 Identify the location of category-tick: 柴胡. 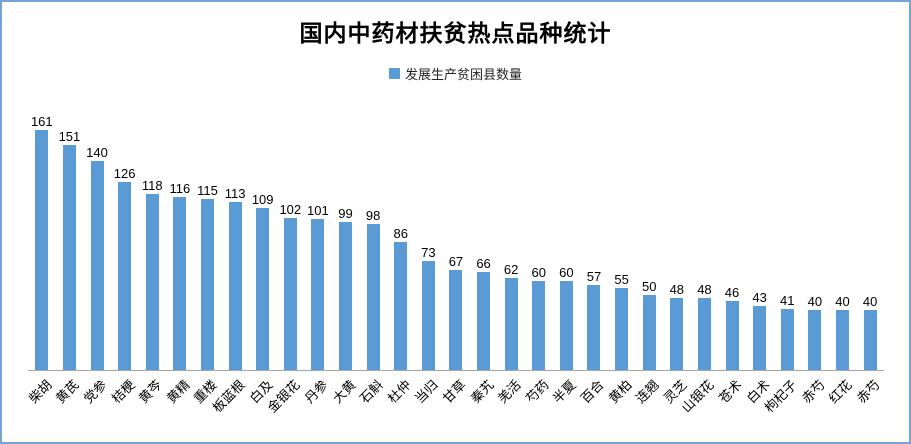
(41, 407).